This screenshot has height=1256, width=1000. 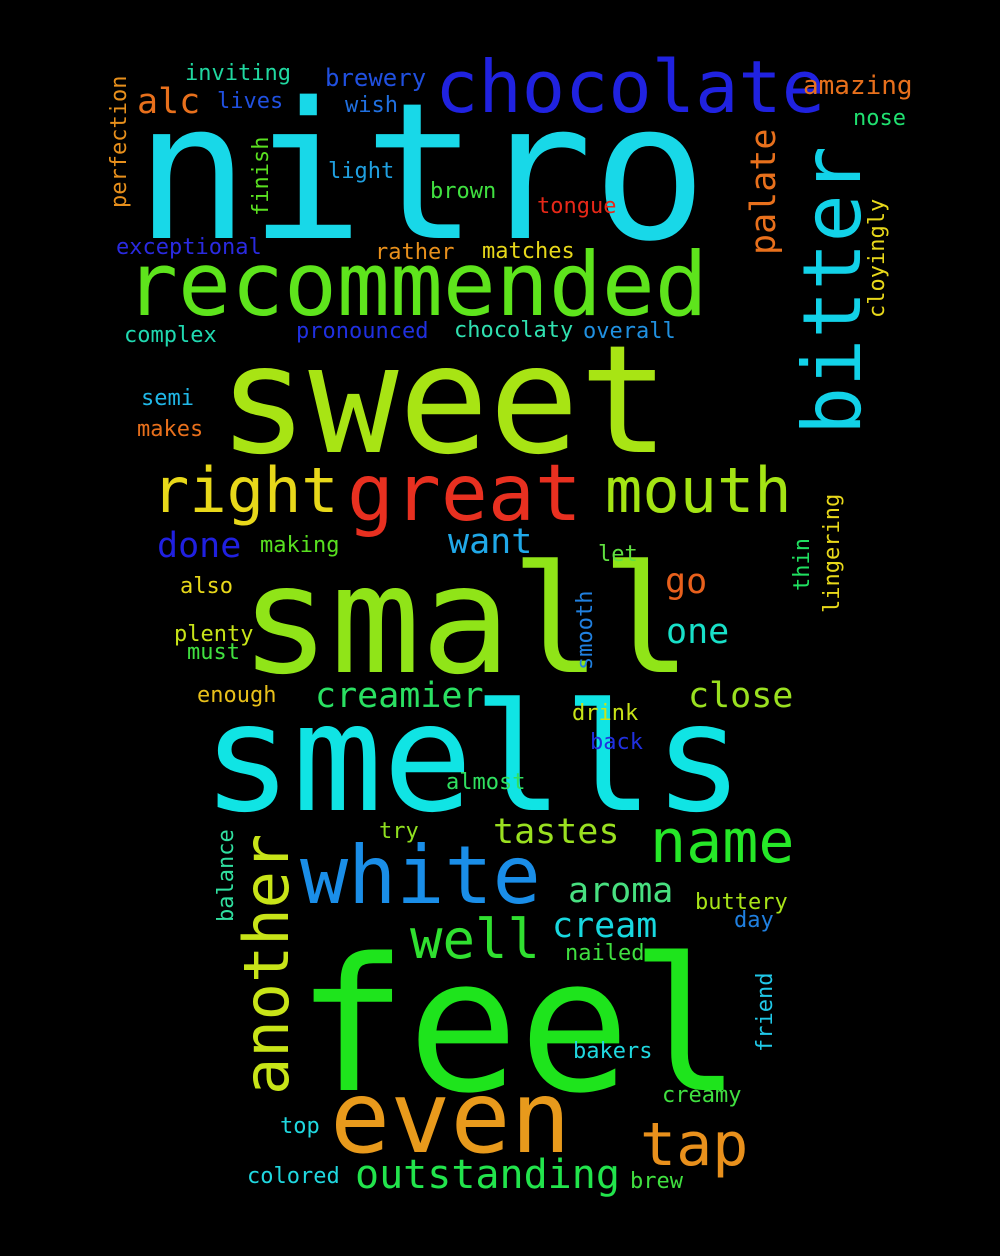 I want to click on word-back: back, so click(x=616, y=742).